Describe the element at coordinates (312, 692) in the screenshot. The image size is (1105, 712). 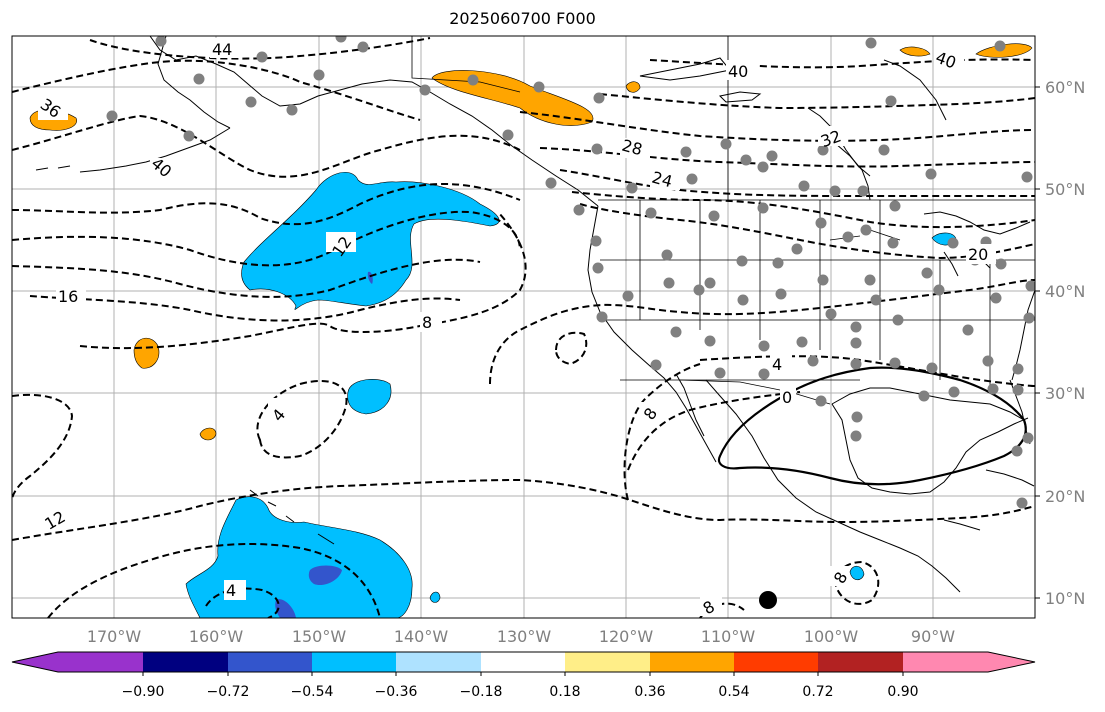
I see `colorbar-tick: −0.54` at that location.